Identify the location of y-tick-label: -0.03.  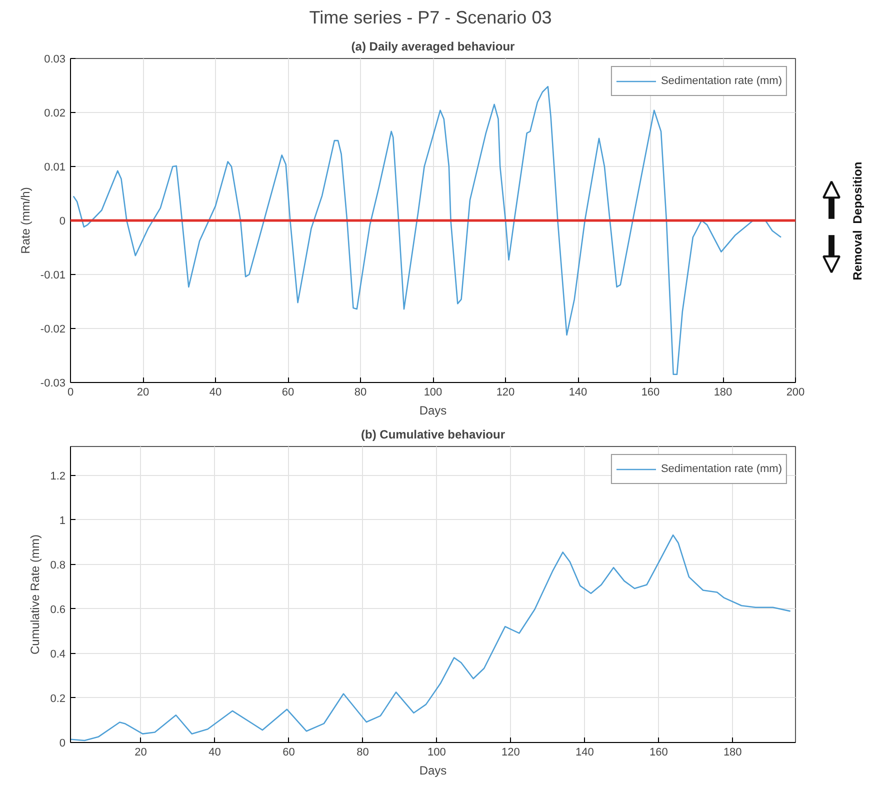
(53, 384).